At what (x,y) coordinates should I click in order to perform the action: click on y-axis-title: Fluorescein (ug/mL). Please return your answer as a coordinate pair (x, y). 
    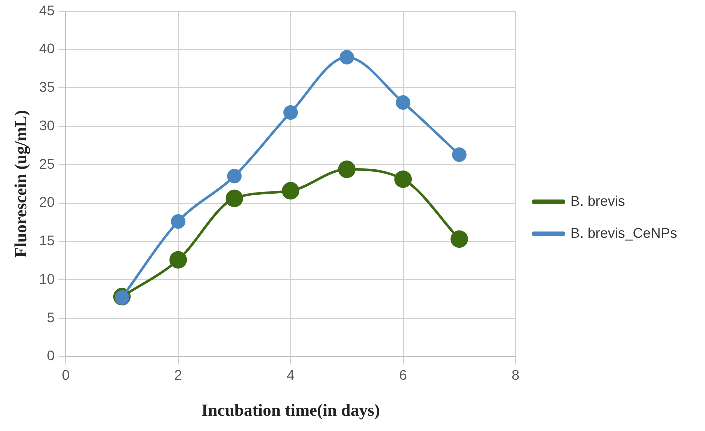
    Looking at the image, I should click on (21, 184).